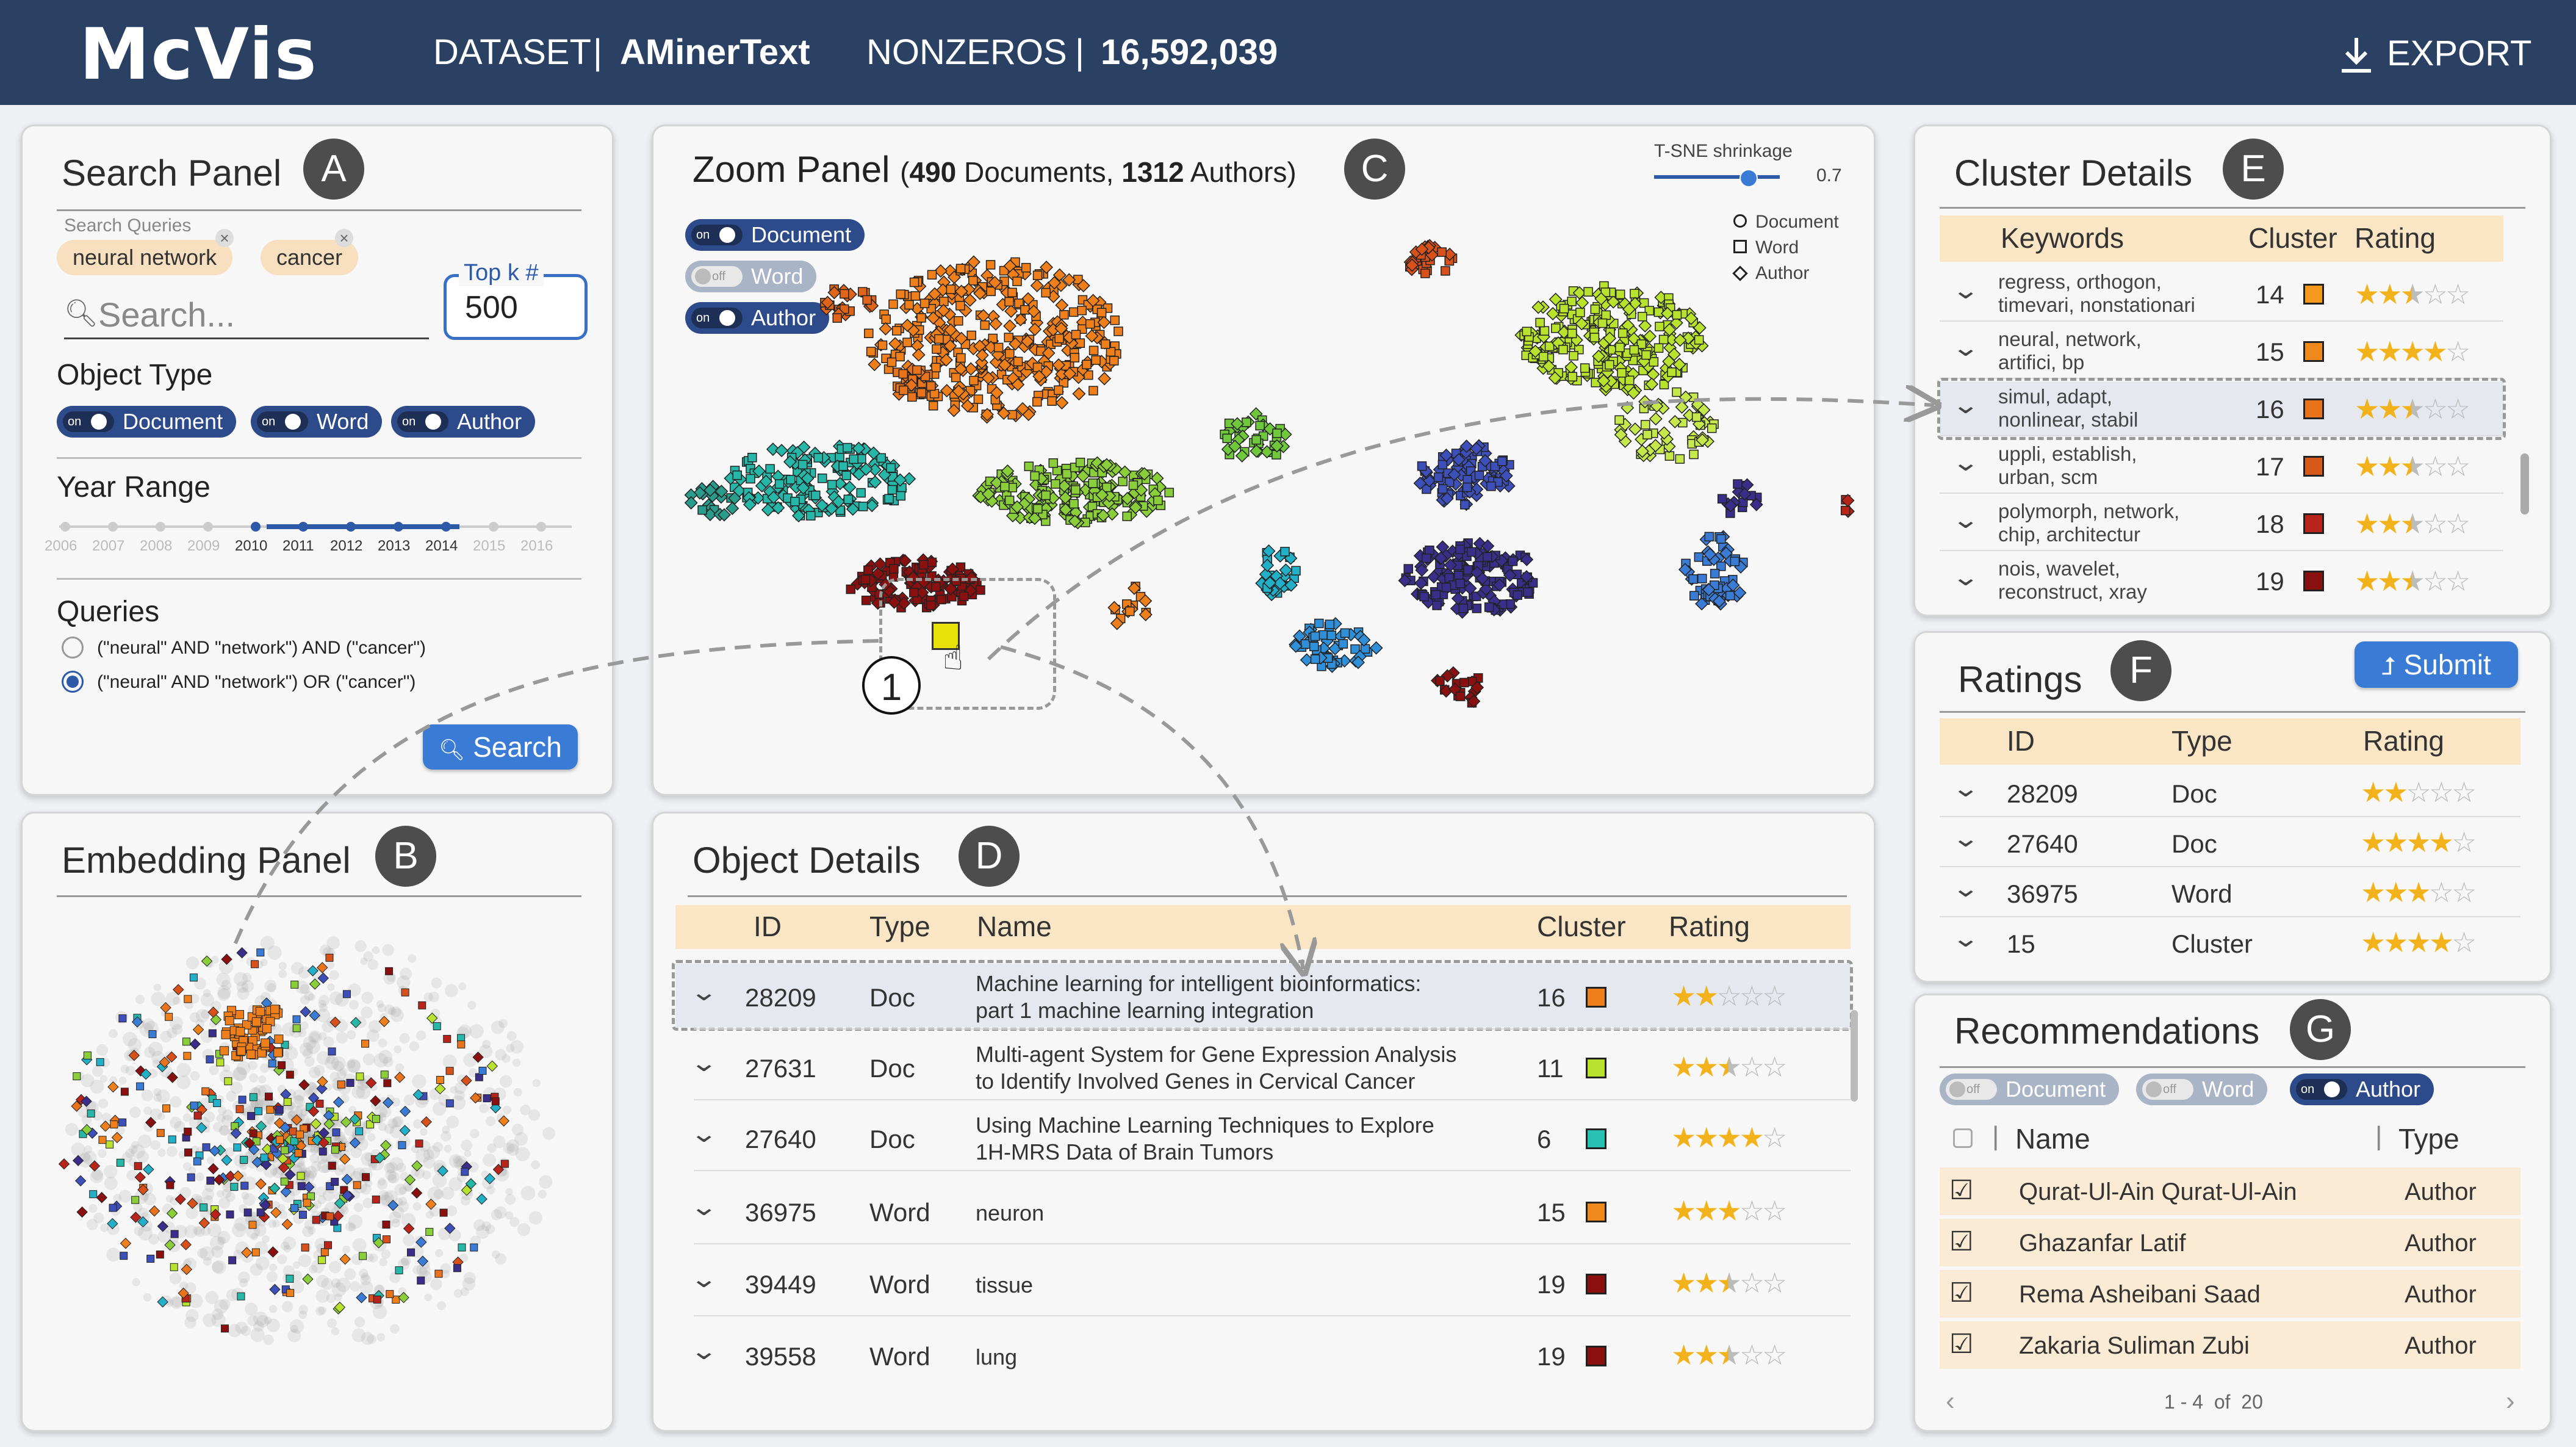 The width and height of the screenshot is (2576, 1447). I want to click on scrollbar, so click(2524, 484).